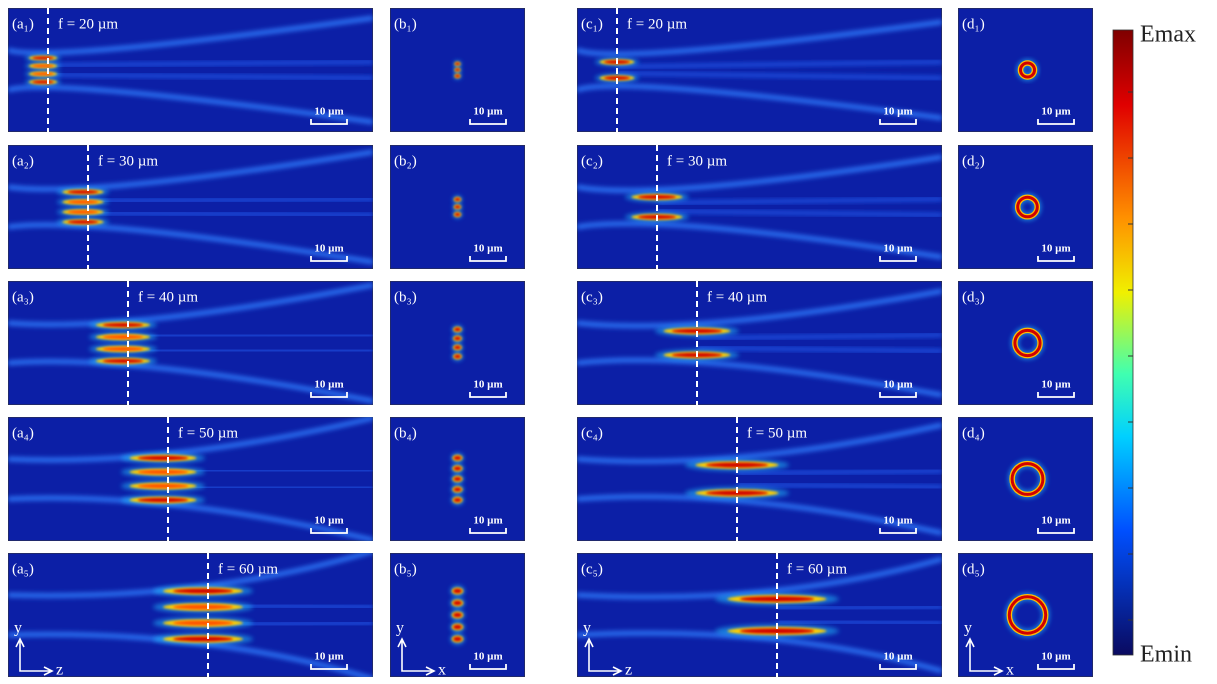 This screenshot has width=1217, height=684. Describe the element at coordinates (128, 161) in the screenshot. I see `focus-label: f = 30 µm` at that location.